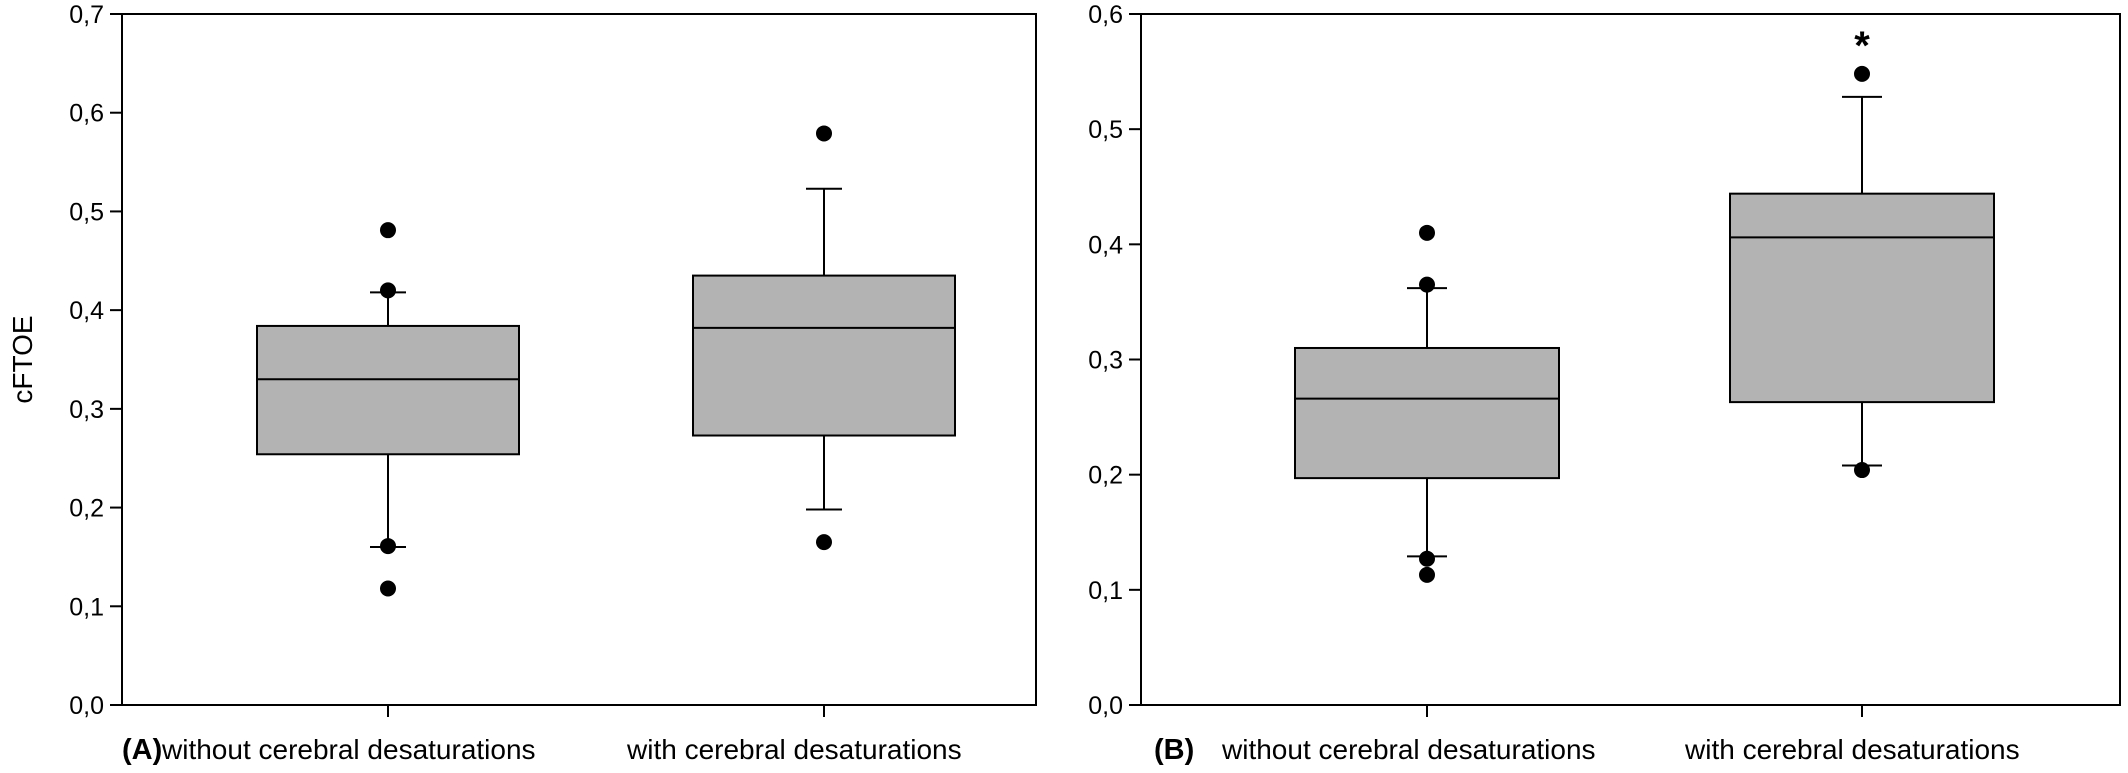 The height and width of the screenshot is (773, 2128). What do you see at coordinates (142, 750) in the screenshot?
I see `panel-label: (A)` at bounding box center [142, 750].